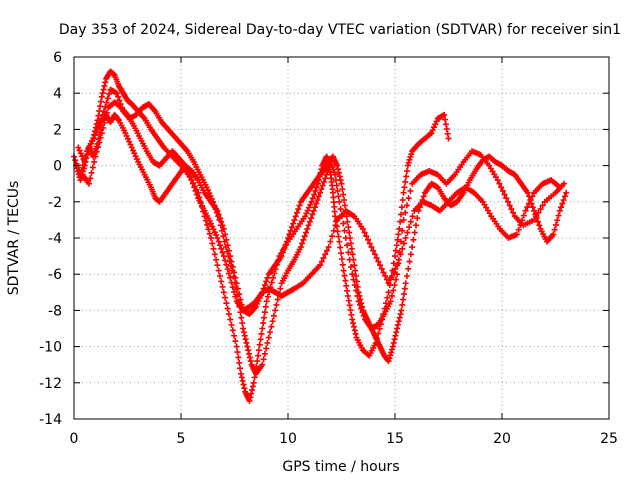  Describe the element at coordinates (502, 439) in the screenshot. I see `x-tick-label: 20` at that location.